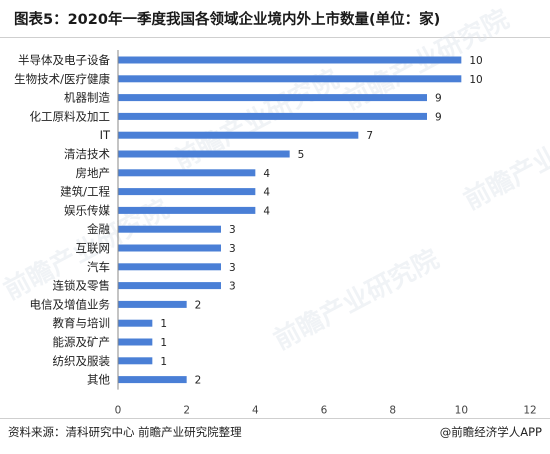 Image resolution: width=550 pixels, height=454 pixels. Describe the element at coordinates (98, 267) in the screenshot. I see `category-label: 汽车` at that location.